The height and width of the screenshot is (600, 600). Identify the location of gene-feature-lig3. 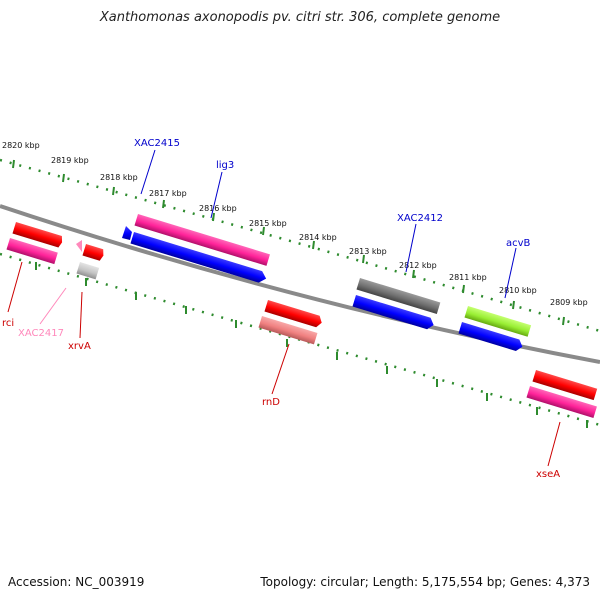
(198, 258).